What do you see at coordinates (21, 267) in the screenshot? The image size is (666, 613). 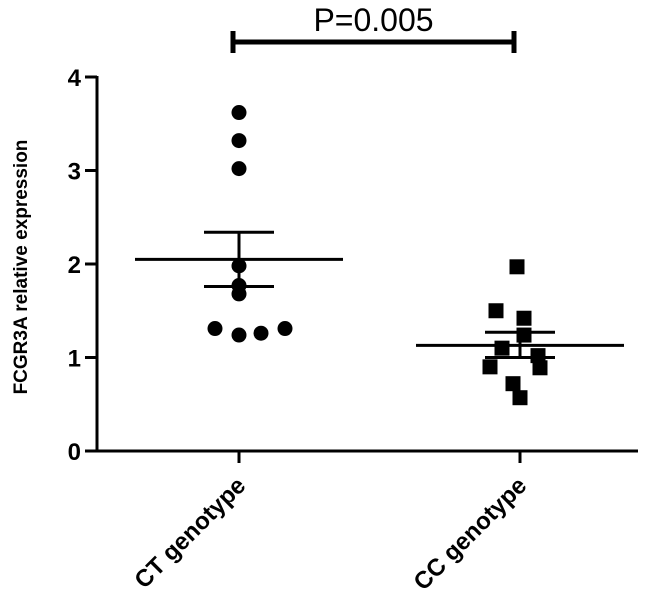 I see `y-axis-title: FCGR3A relative expression` at bounding box center [21, 267].